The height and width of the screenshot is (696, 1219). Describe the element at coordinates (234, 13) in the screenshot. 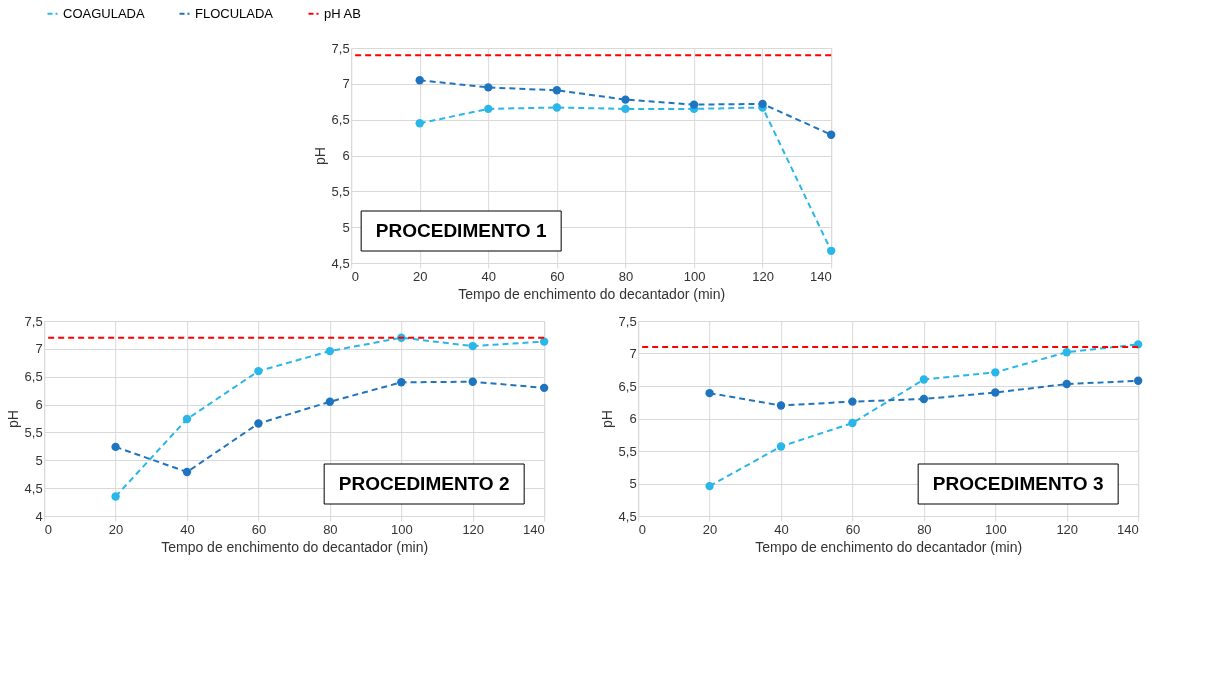

I see `legend-label: FLOCULADA` at that location.